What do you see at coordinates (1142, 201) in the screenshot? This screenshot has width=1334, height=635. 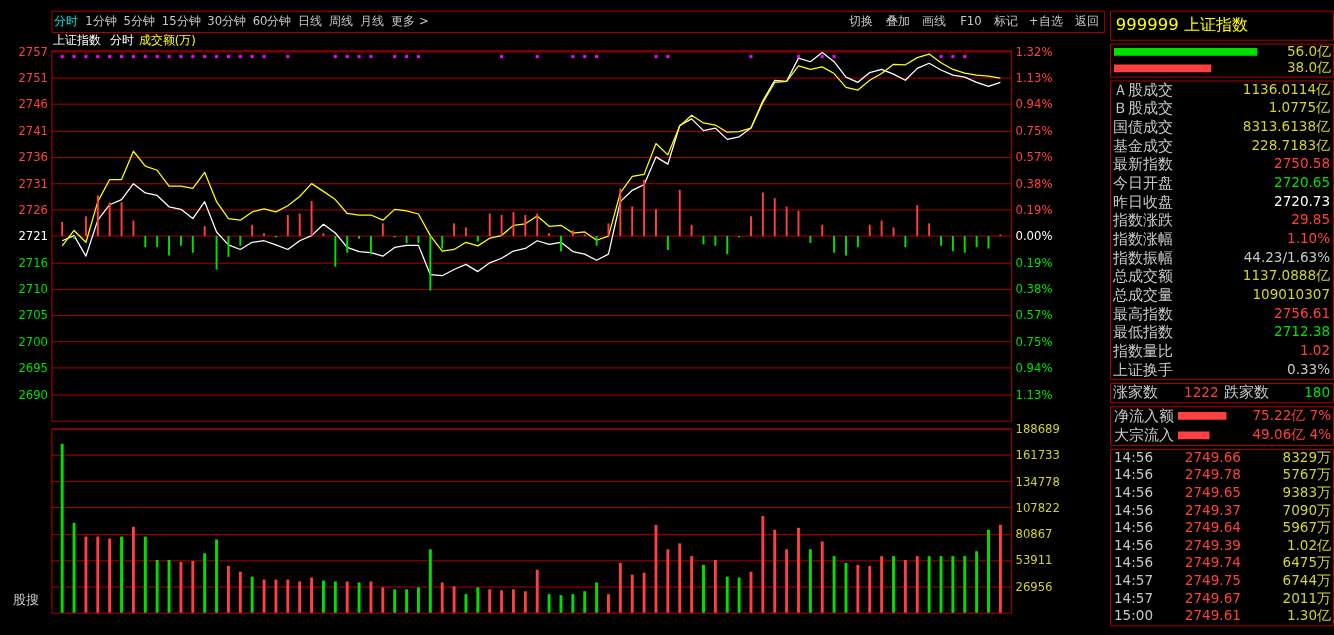 I see `category-label: 昨日收盘` at bounding box center [1142, 201].